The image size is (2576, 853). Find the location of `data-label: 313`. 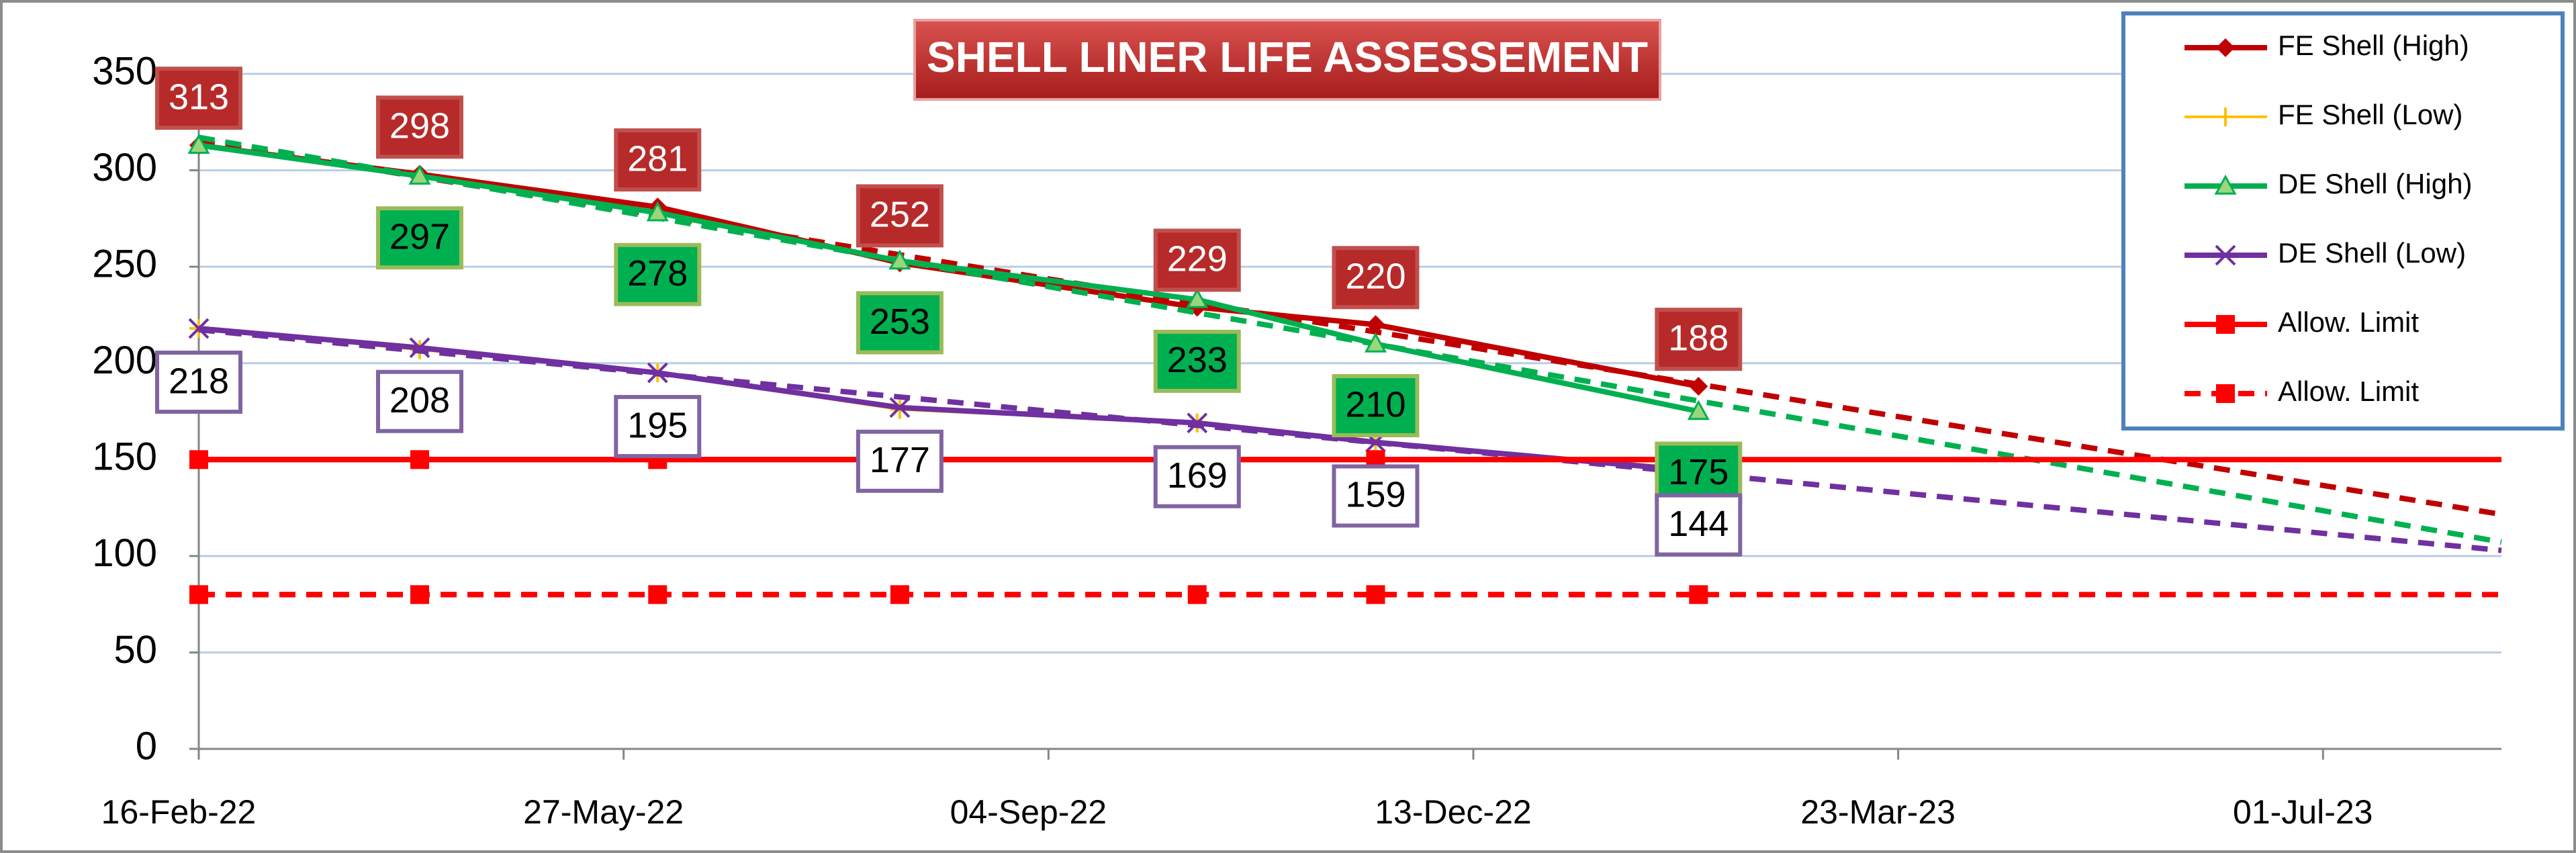

data-label: 313 is located at coordinates (199, 98).